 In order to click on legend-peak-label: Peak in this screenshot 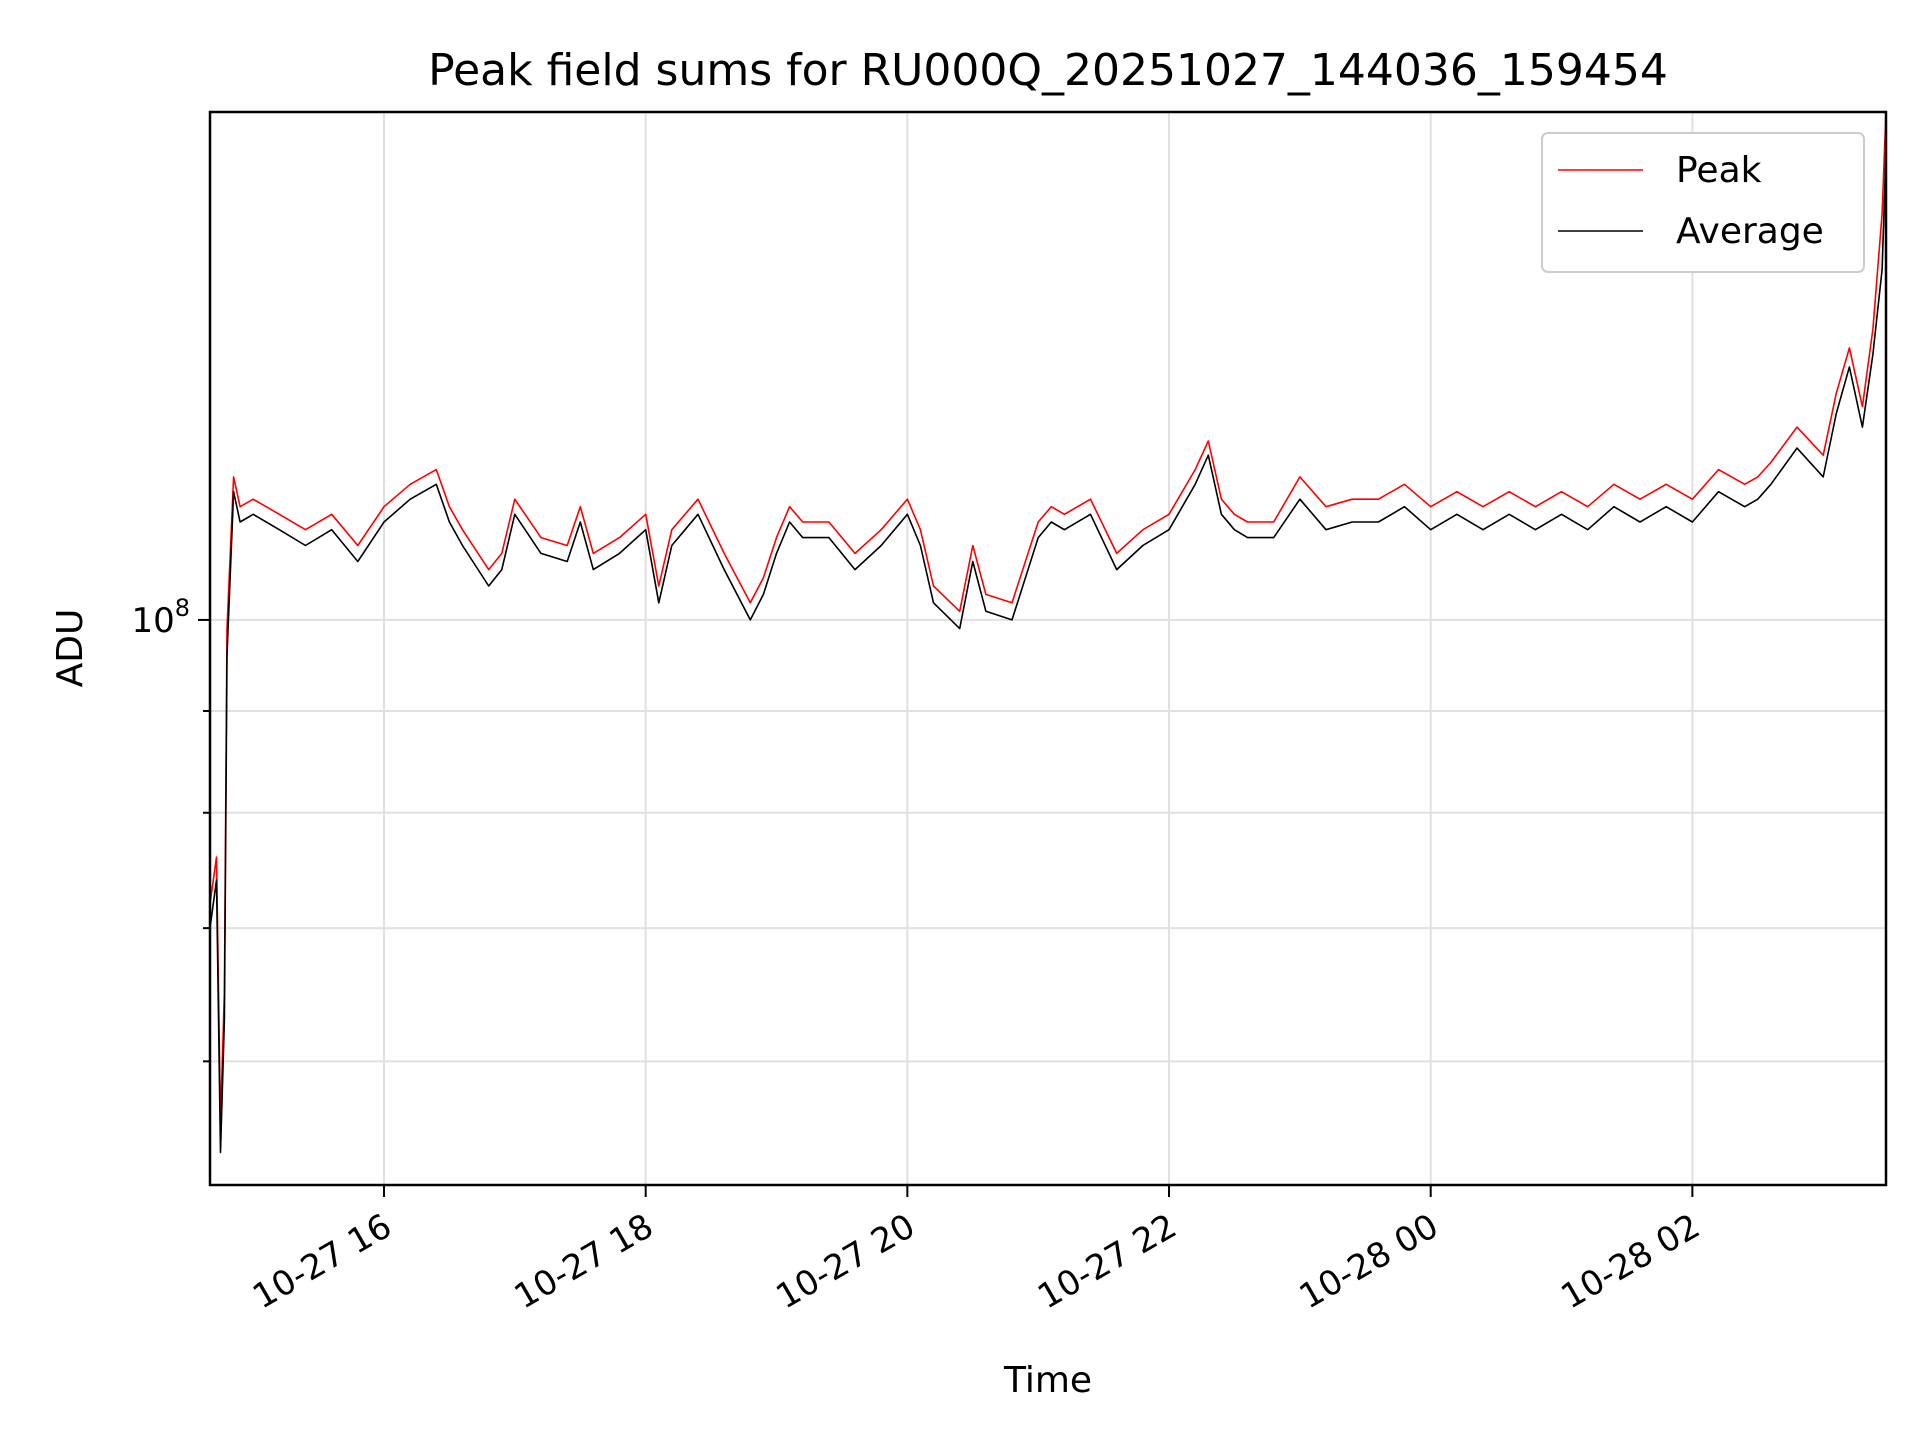, I will do `click(1719, 170)`.